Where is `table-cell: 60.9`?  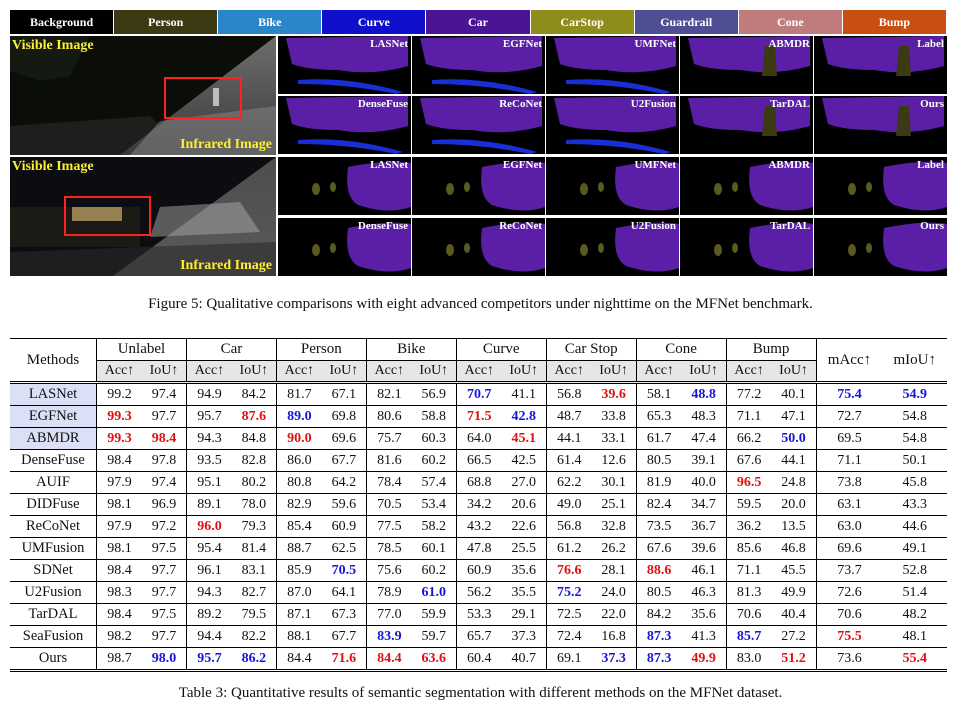 table-cell: 60.9 is located at coordinates (478, 570).